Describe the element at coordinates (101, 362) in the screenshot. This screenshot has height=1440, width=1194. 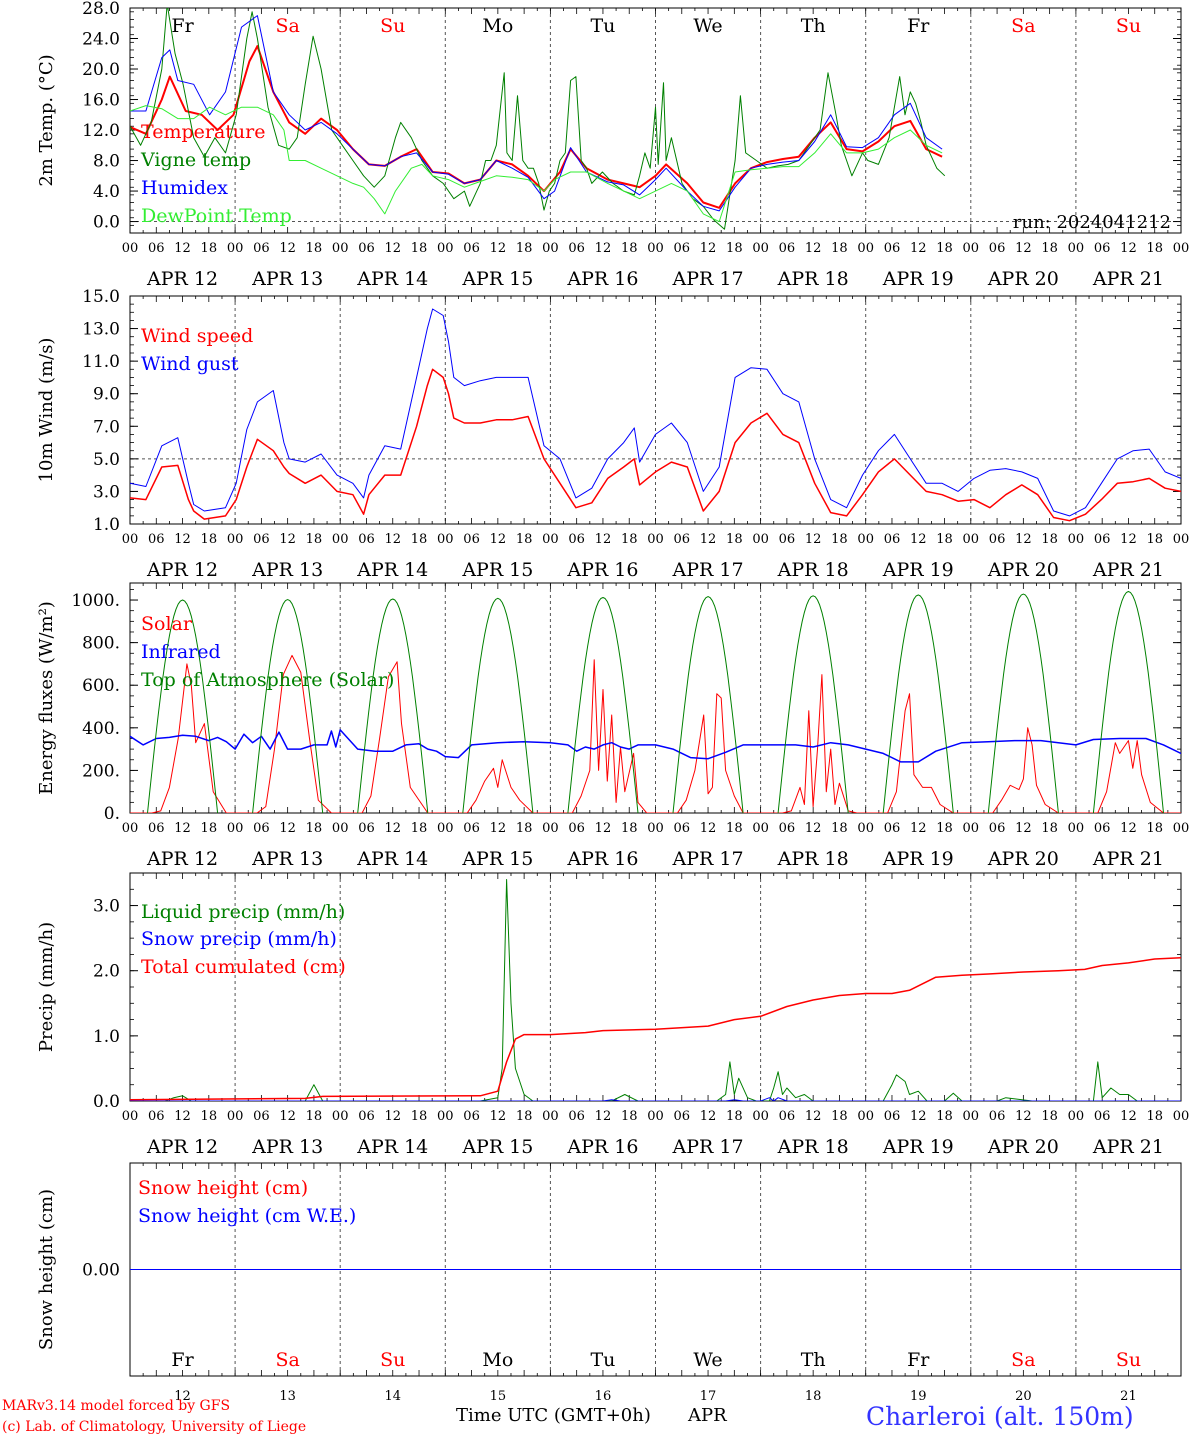
I see `y-tick-label: 11.0` at that location.